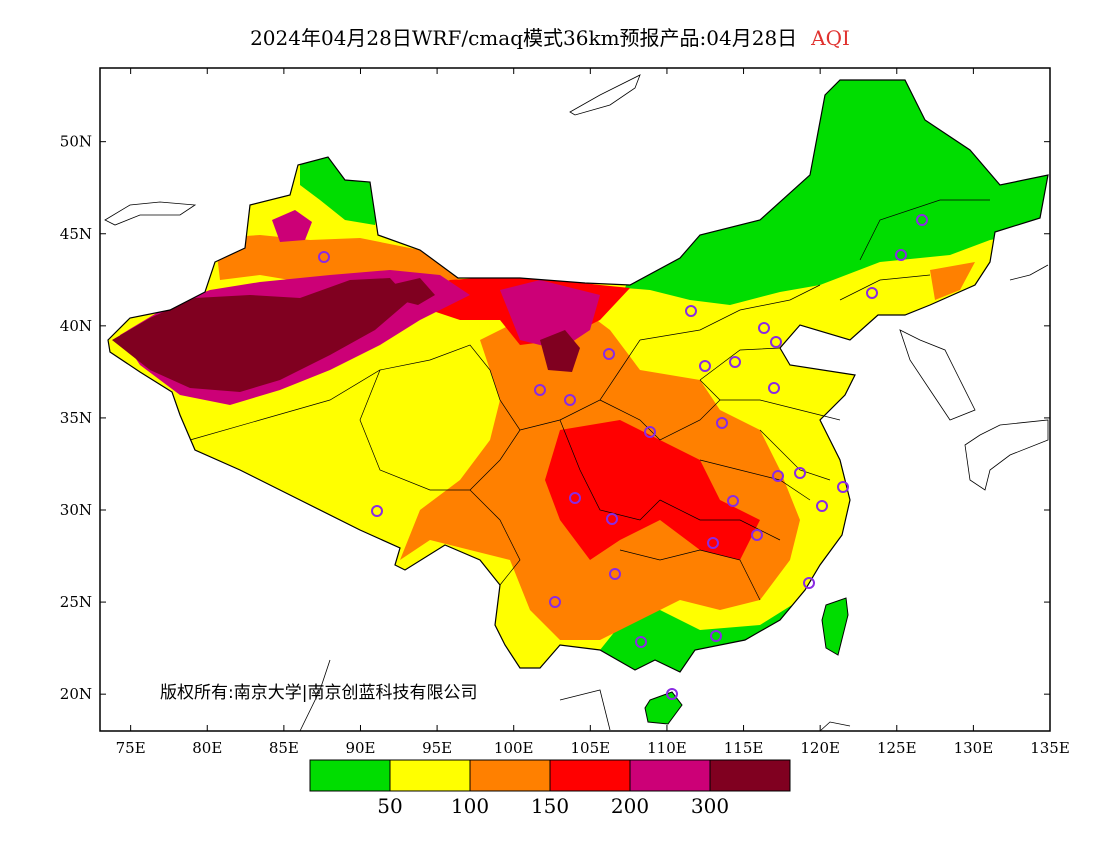  Describe the element at coordinates (131, 748) in the screenshot. I see `x-tick-label: 75E` at that location.